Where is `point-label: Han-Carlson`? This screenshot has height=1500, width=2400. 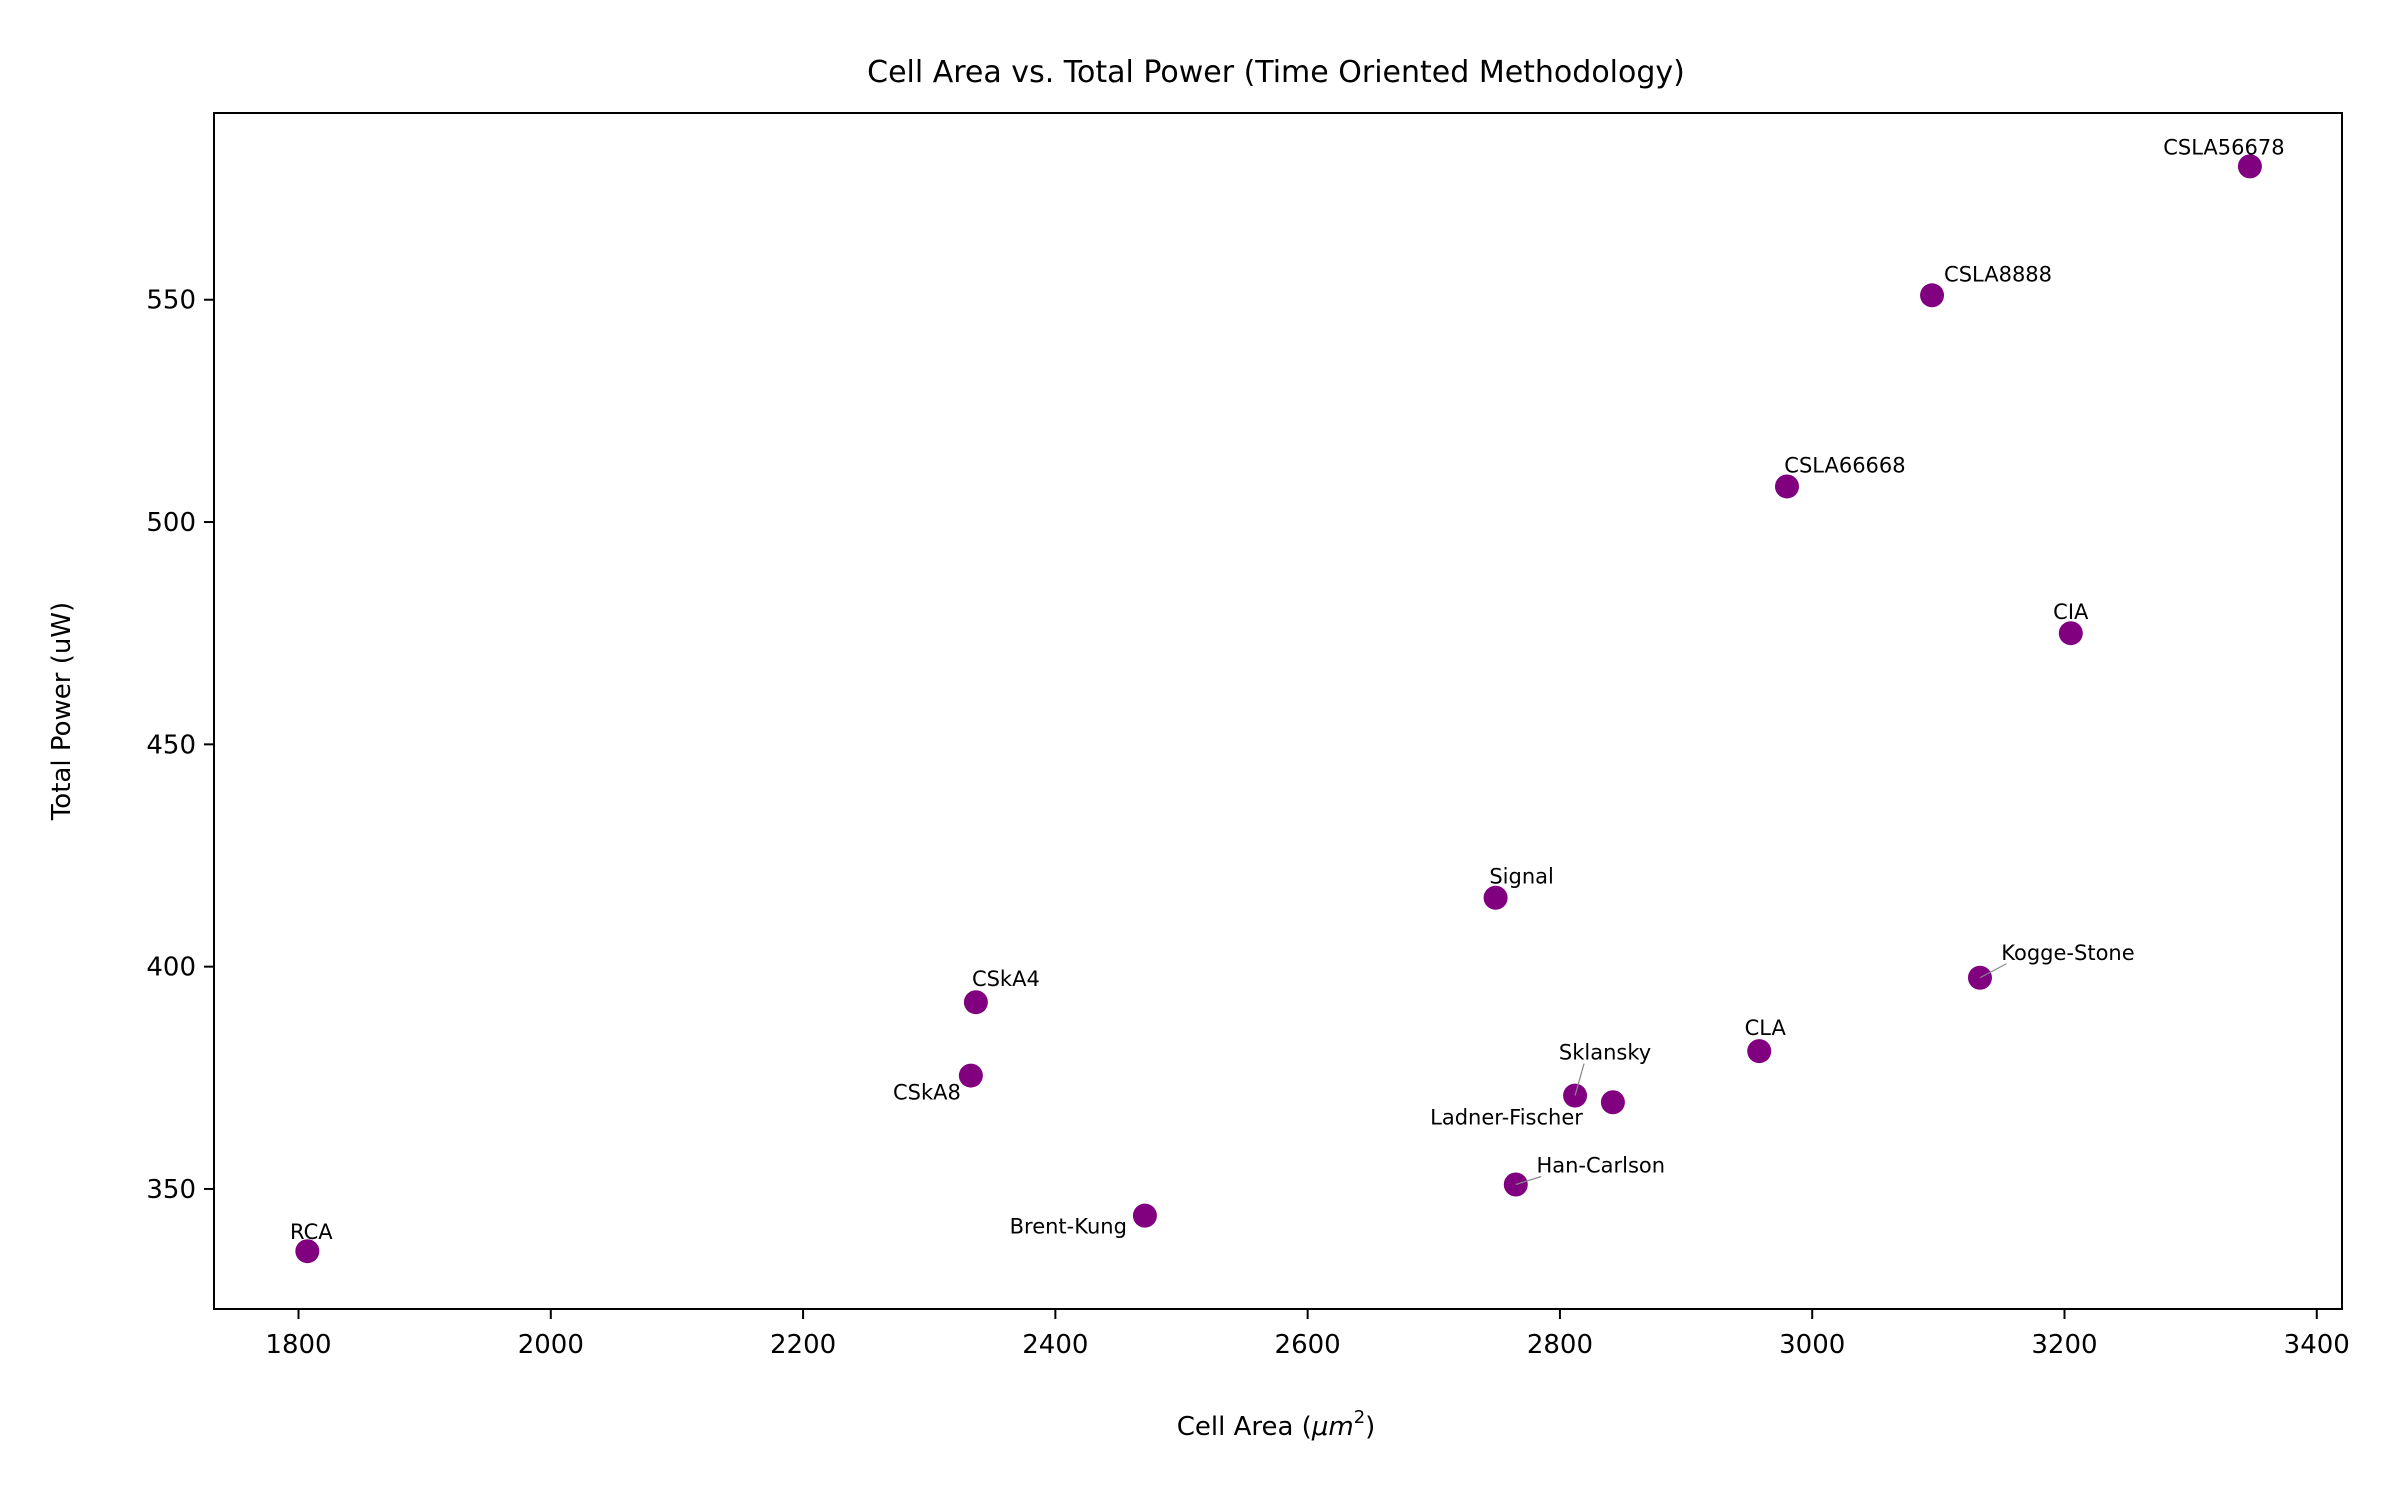
point-label: Han-Carlson is located at coordinates (1600, 1166).